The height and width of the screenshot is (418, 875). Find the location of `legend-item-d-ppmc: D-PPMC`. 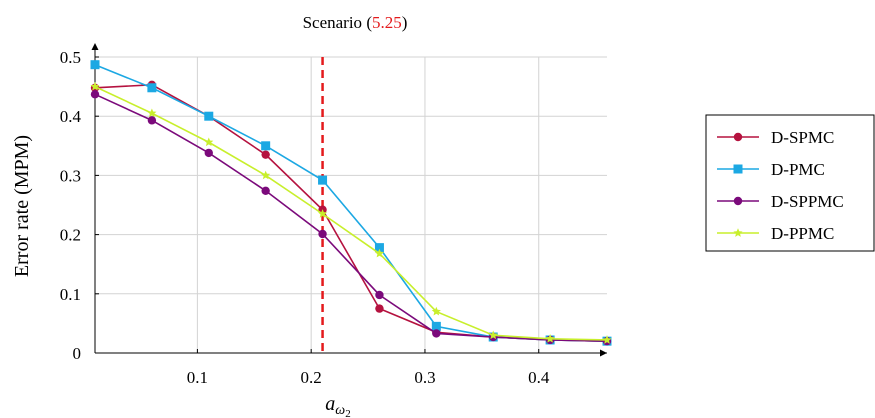

legend-item-d-ppmc: D-PPMC is located at coordinates (775, 233).